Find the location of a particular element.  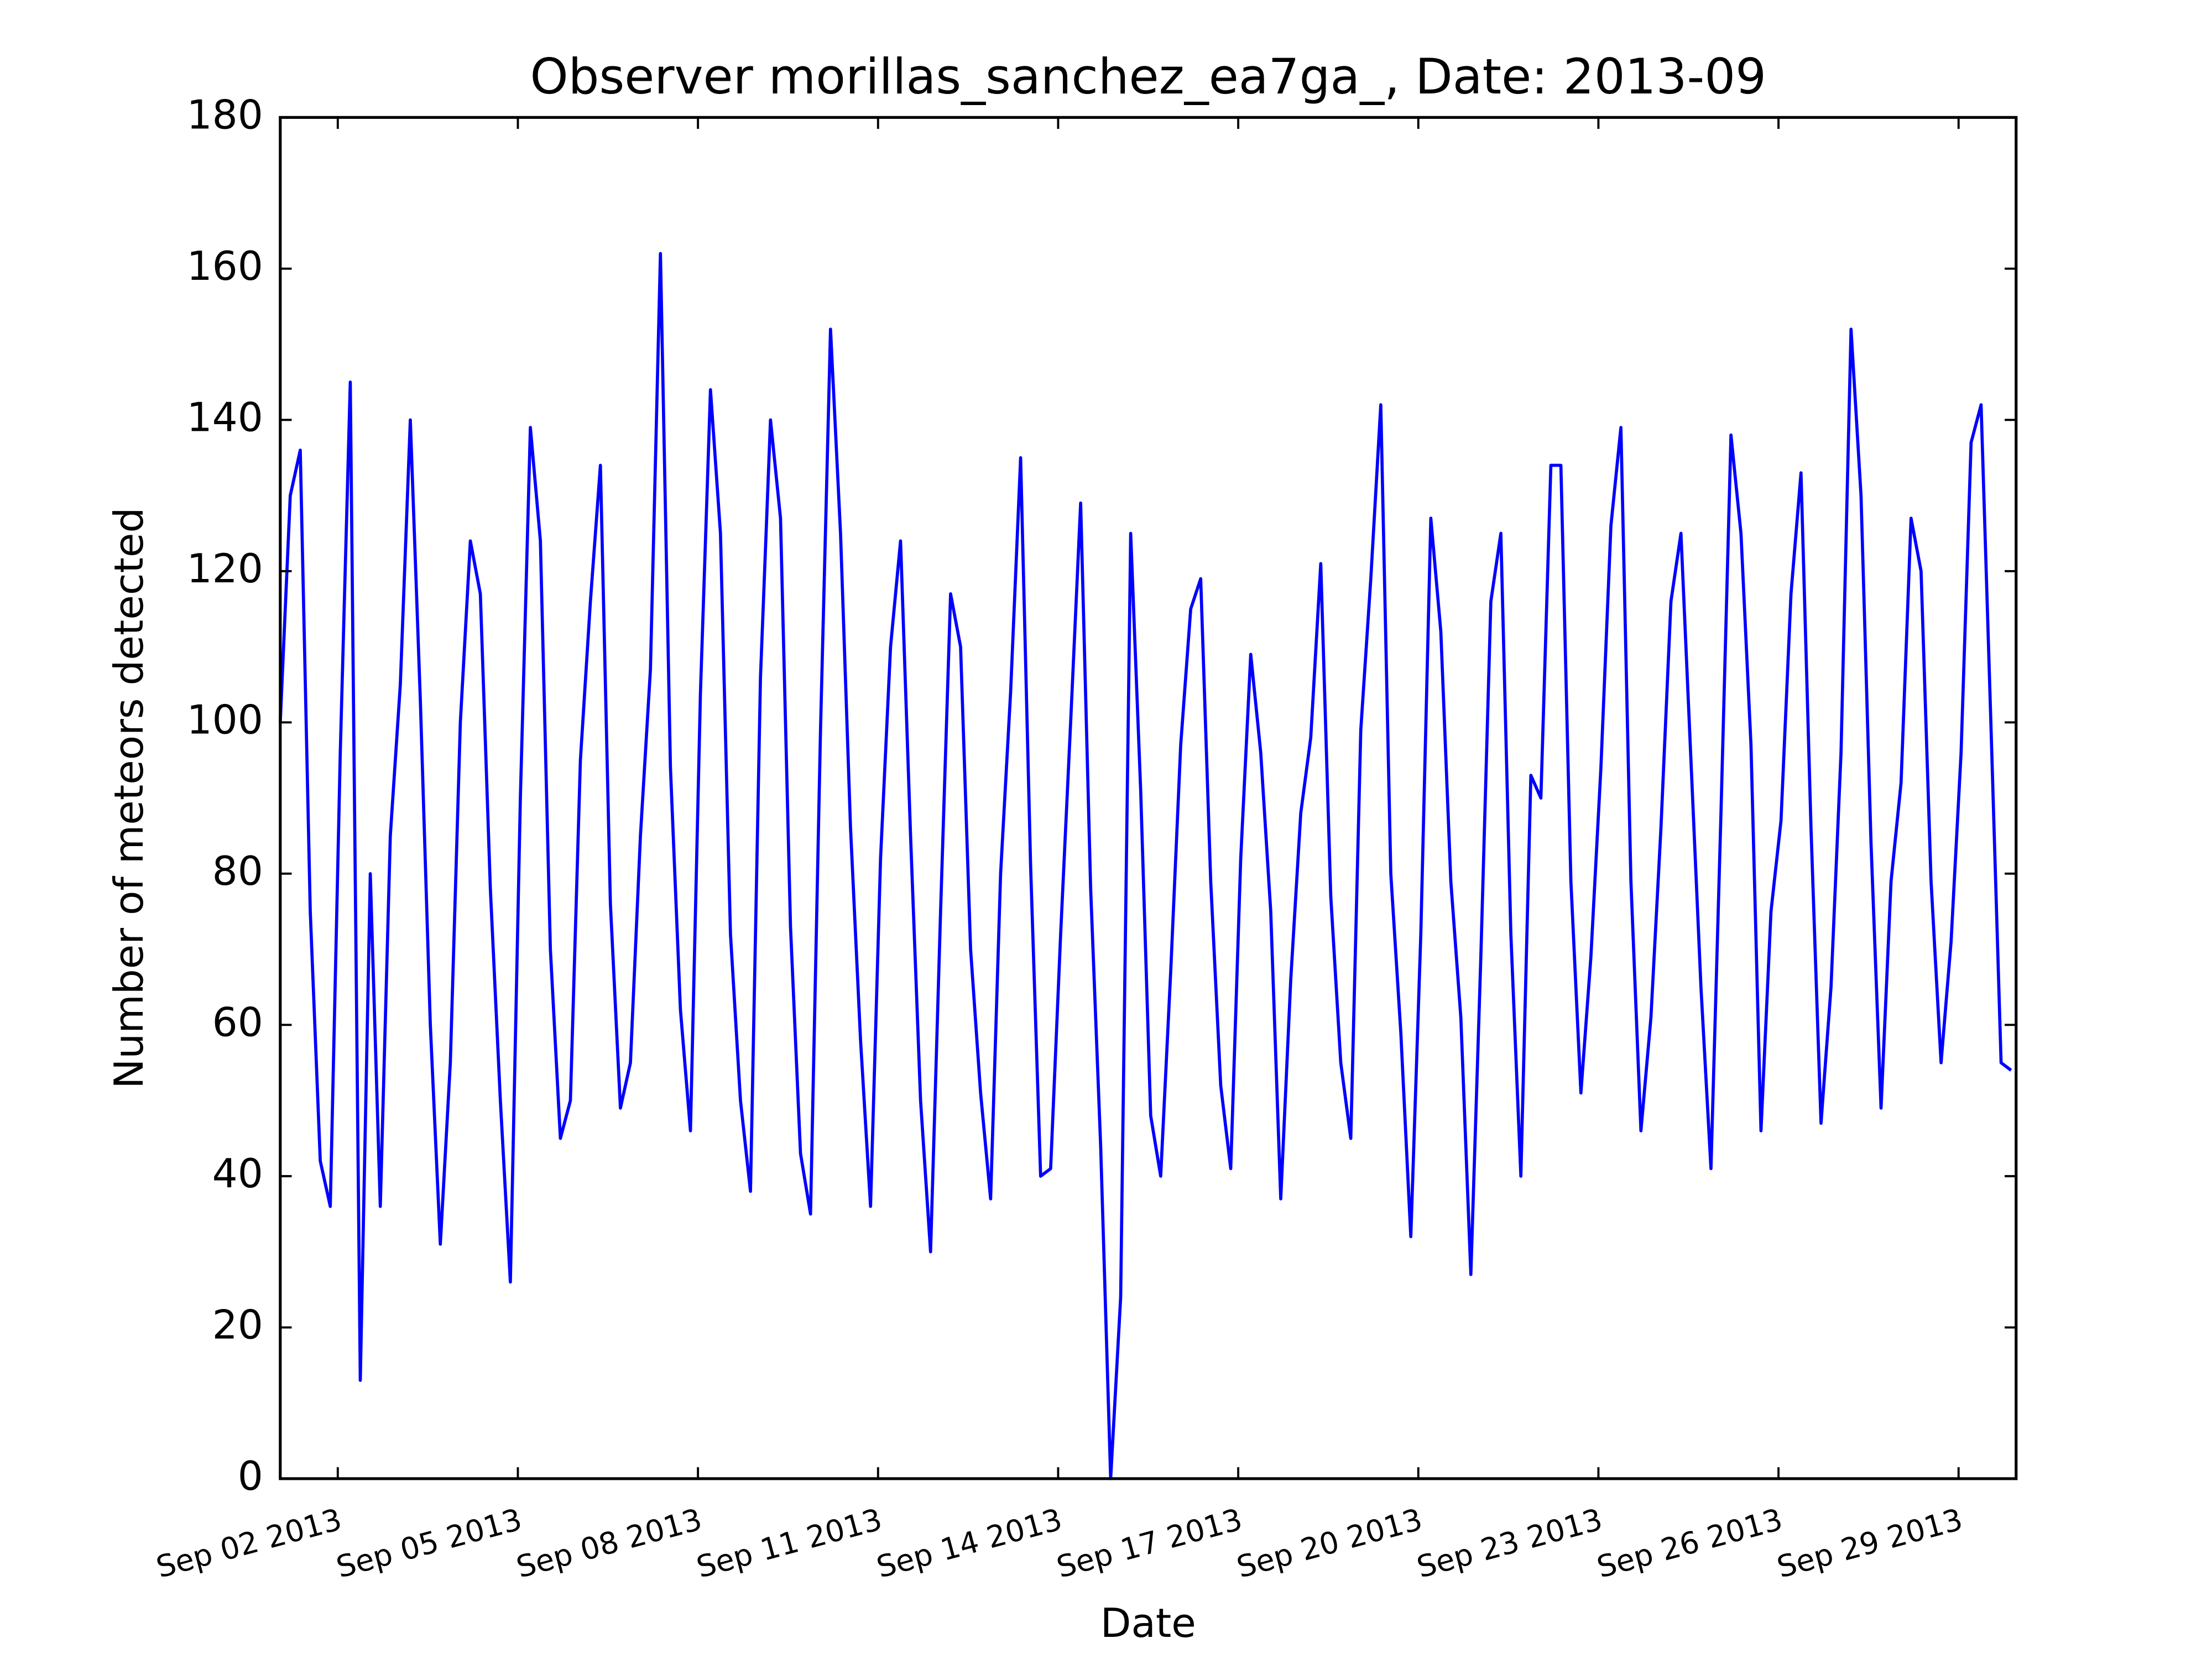

y-tick-label: 0 is located at coordinates (251, 1477).